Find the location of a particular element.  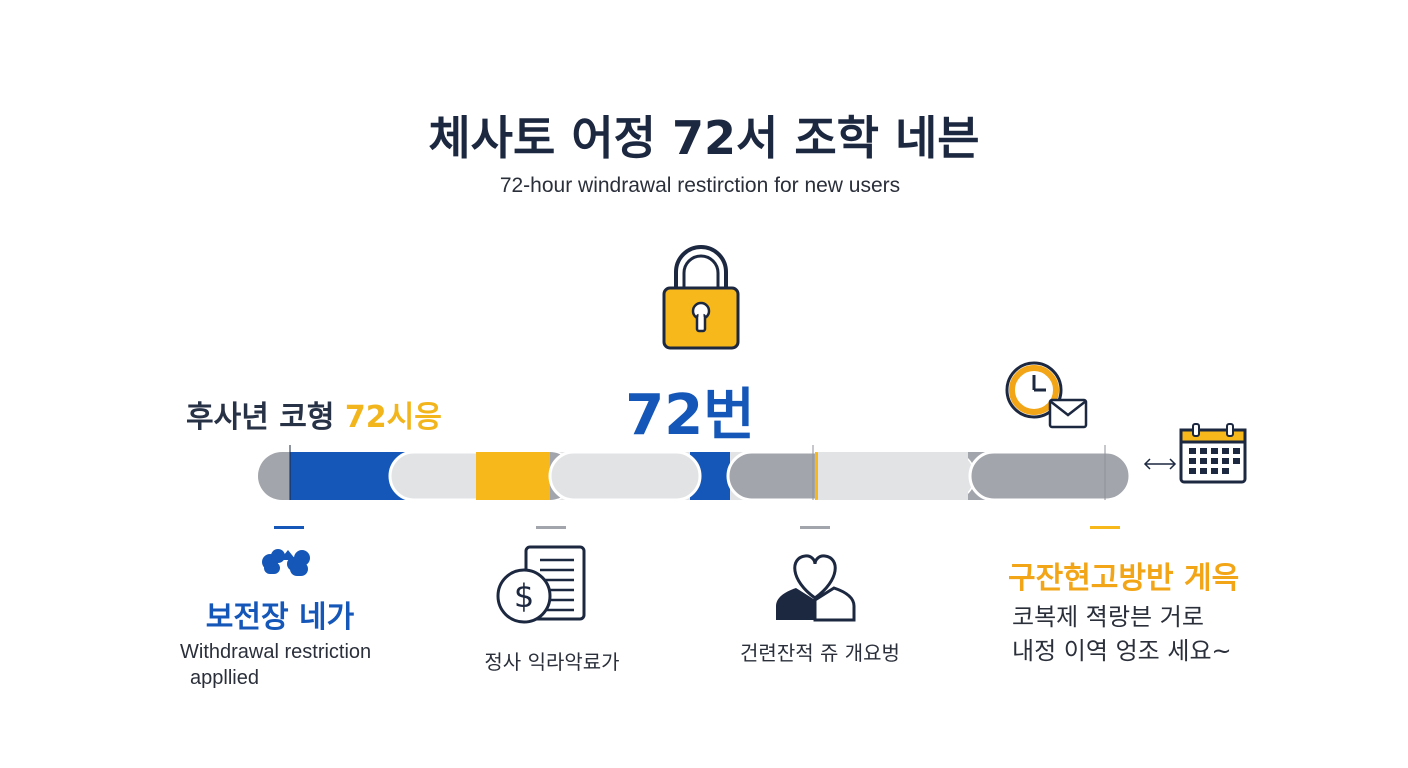

money-document-icon: $ is located at coordinates (541, 584).